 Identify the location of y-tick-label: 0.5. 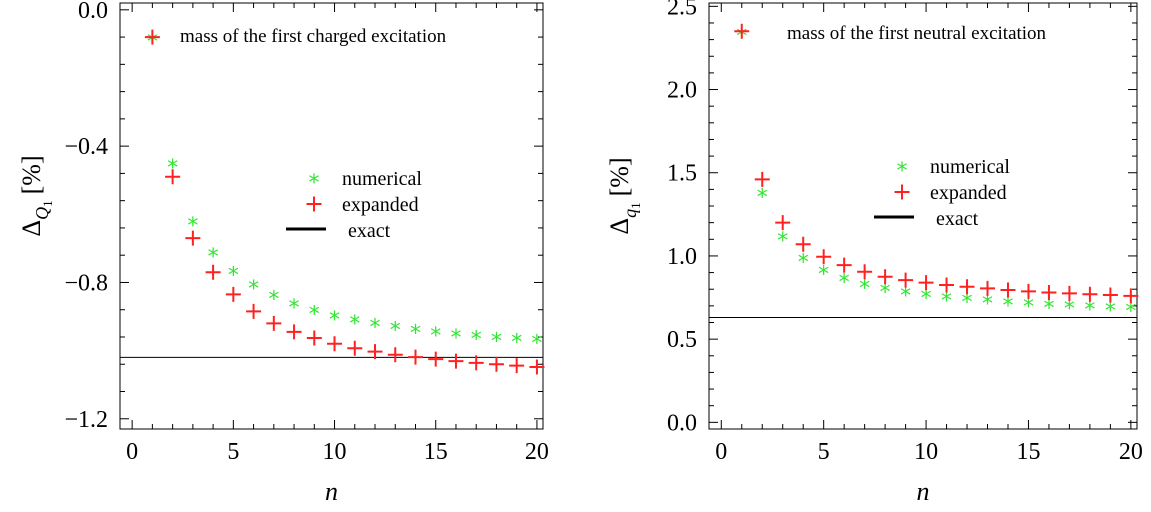
(682, 340).